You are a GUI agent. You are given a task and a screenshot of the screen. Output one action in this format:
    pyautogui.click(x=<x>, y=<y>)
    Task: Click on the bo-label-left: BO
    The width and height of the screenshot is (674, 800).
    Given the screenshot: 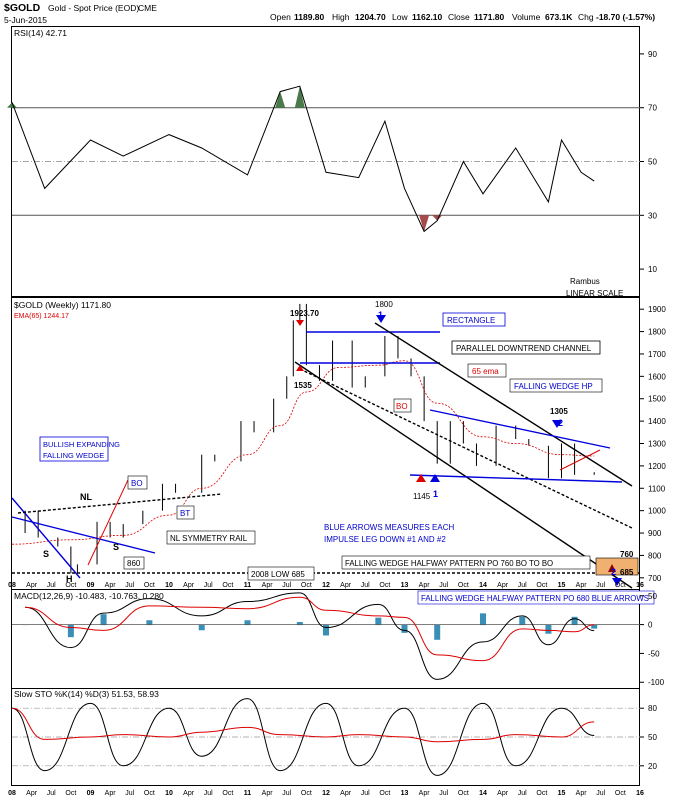 What is the action you would take?
    pyautogui.click(x=137, y=483)
    